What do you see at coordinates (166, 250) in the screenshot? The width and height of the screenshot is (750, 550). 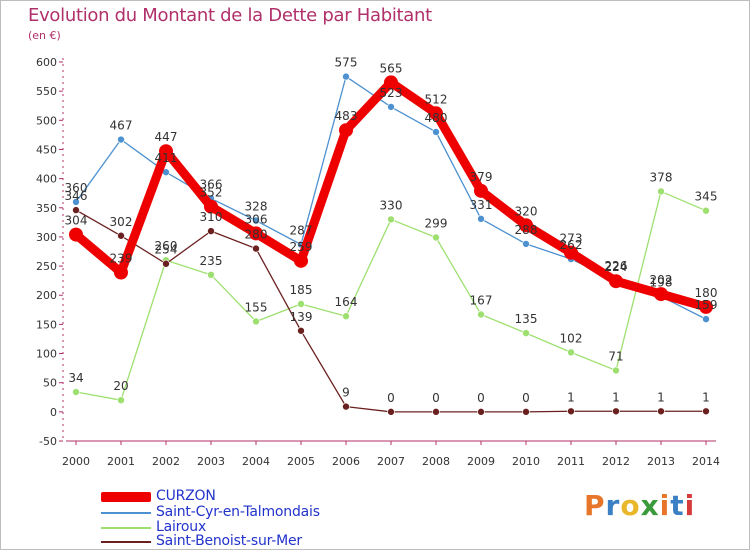 I see `data-label: 254` at bounding box center [166, 250].